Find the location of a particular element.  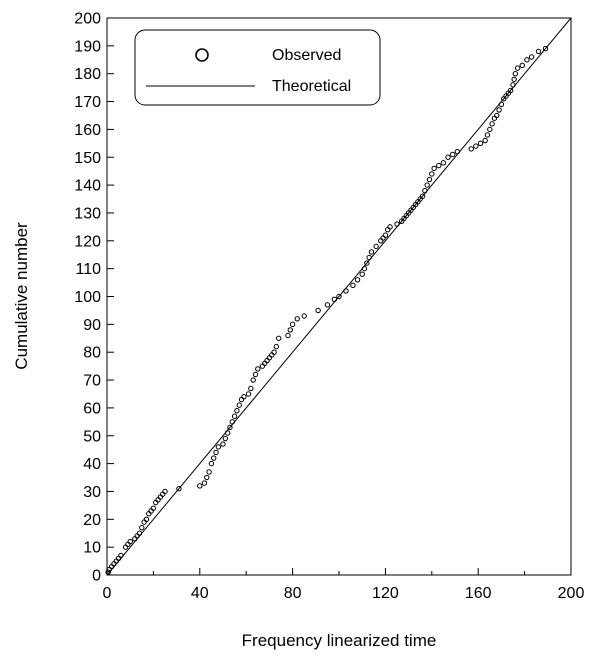

y-tick-label: 70 is located at coordinates (92, 381).